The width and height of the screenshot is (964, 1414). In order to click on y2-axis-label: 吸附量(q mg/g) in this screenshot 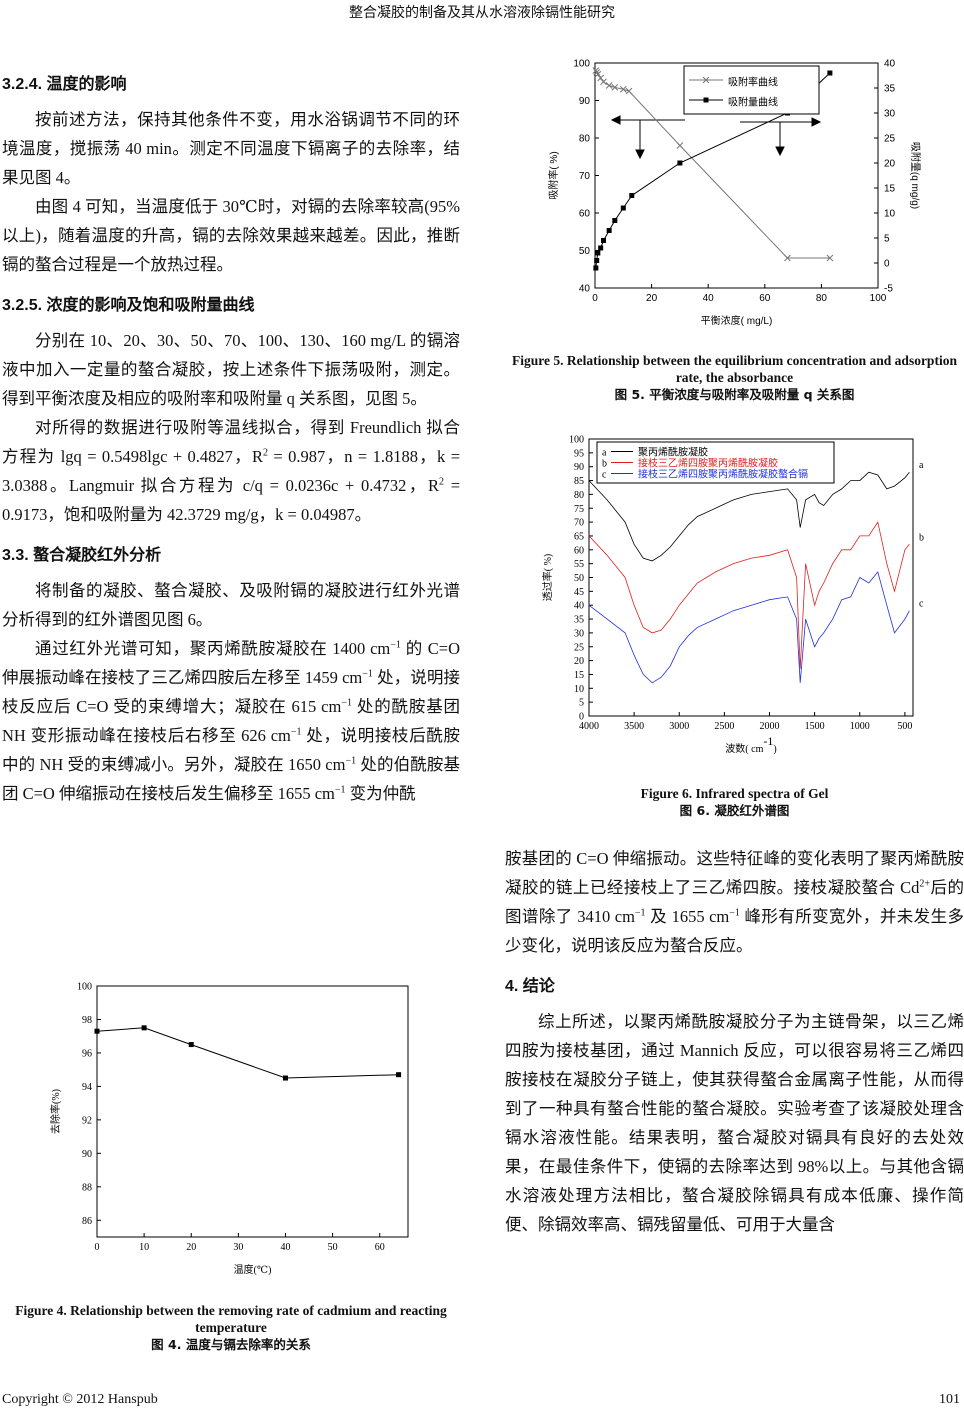, I will do `click(915, 175)`.